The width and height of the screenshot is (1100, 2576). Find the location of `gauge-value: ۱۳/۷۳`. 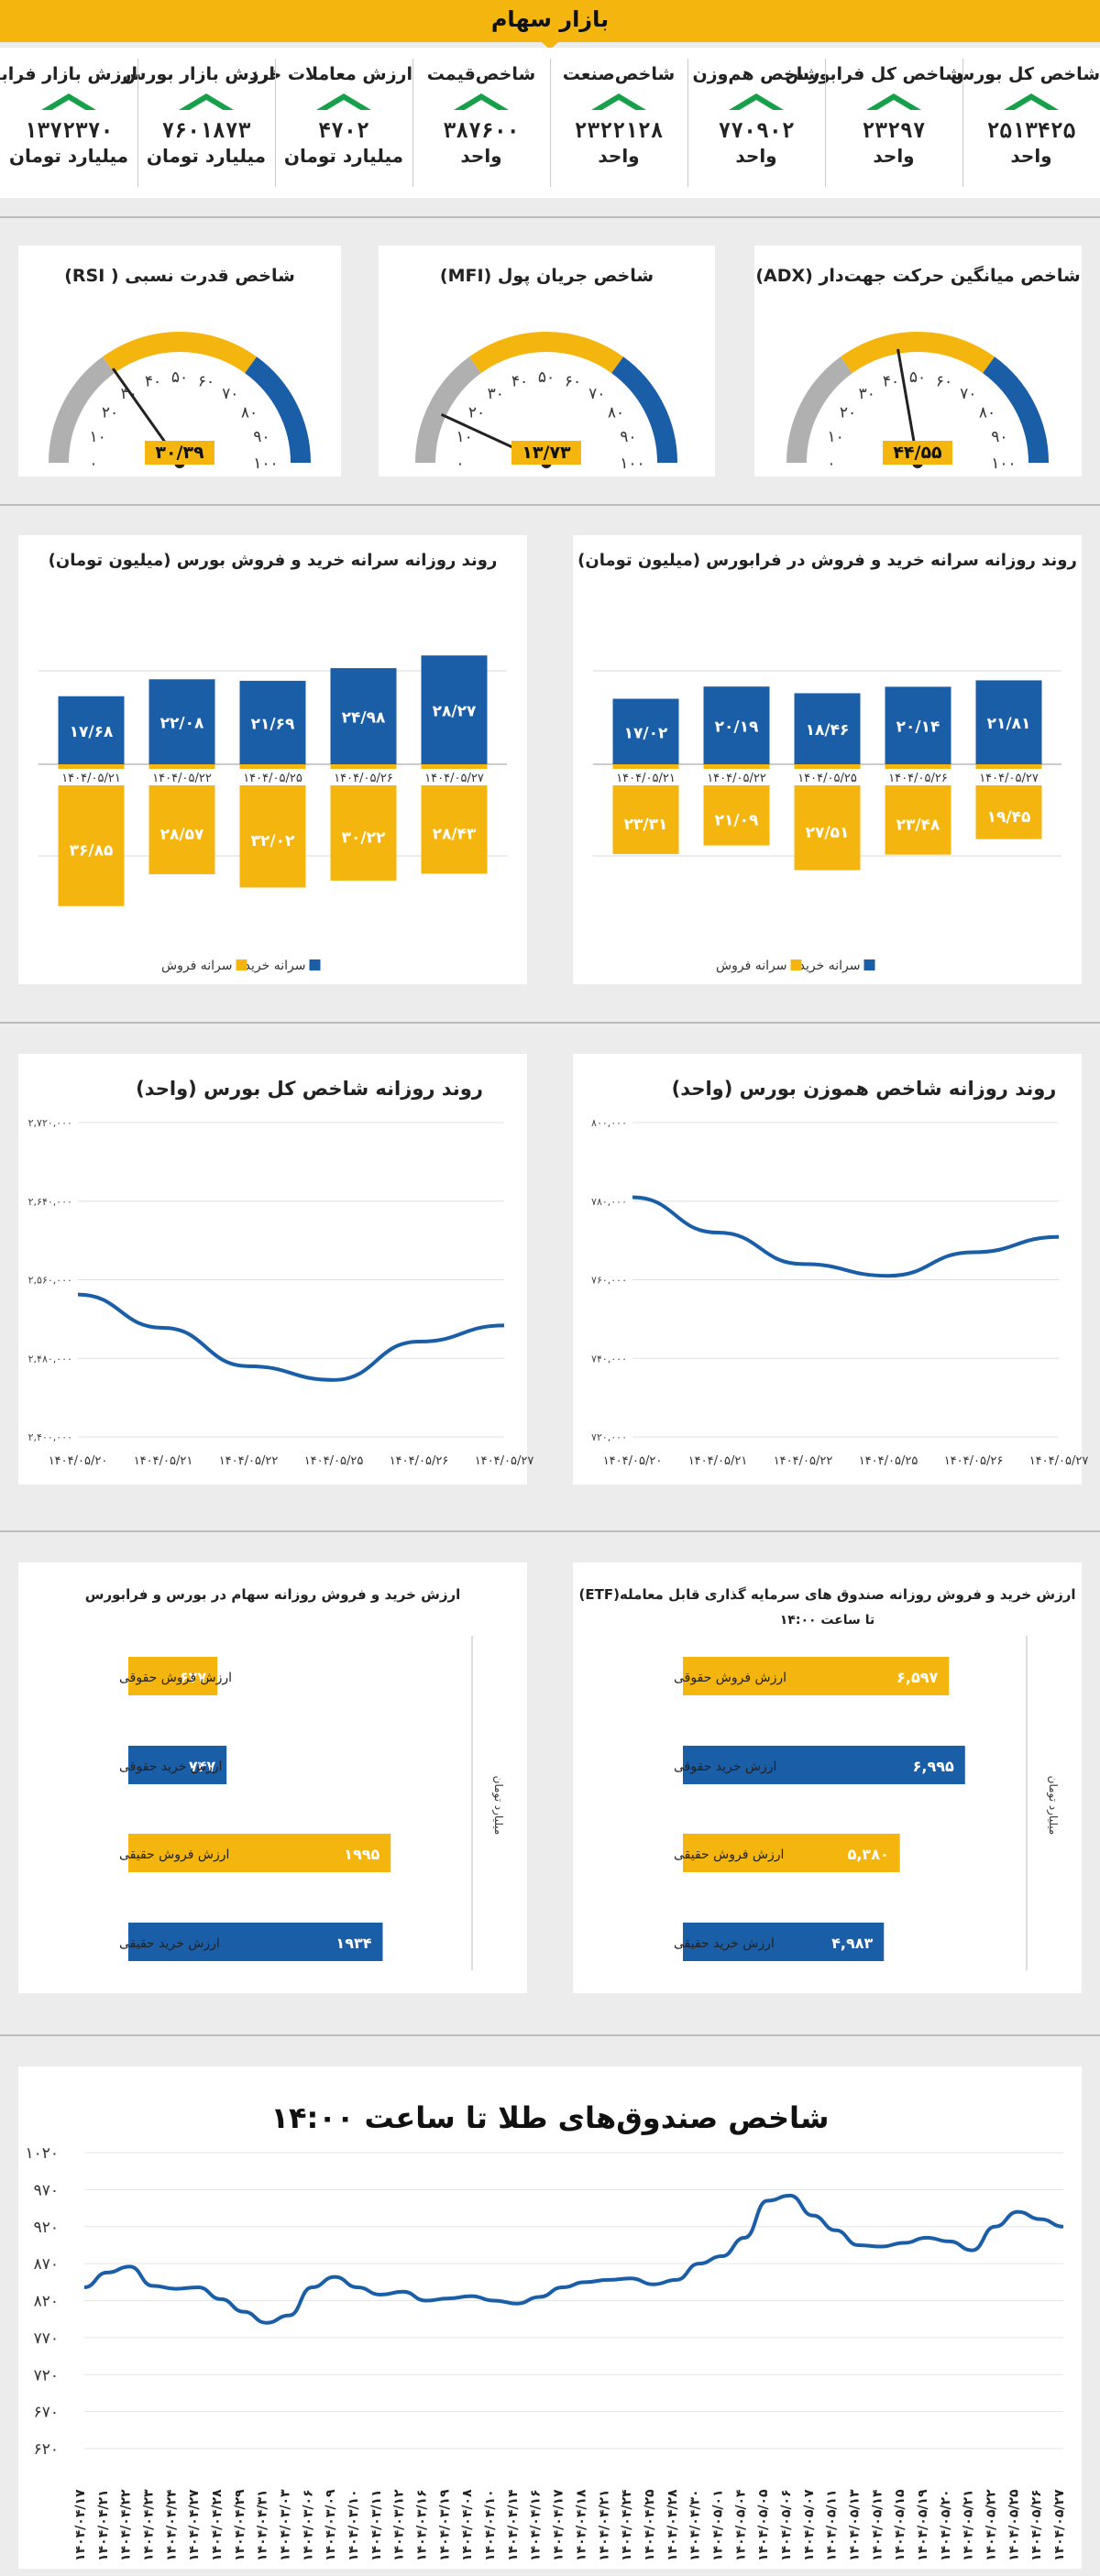

gauge-value: ۱۳/۷۳ is located at coordinates (546, 453).